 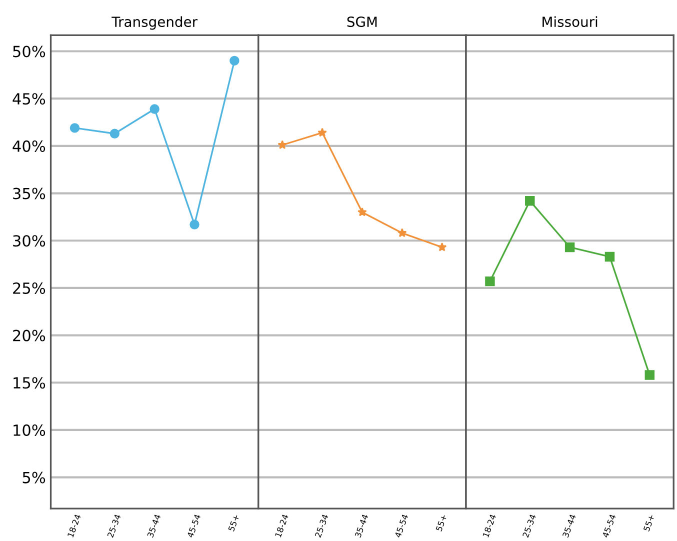 I want to click on y-tick-label: 25%, so click(x=29, y=288).